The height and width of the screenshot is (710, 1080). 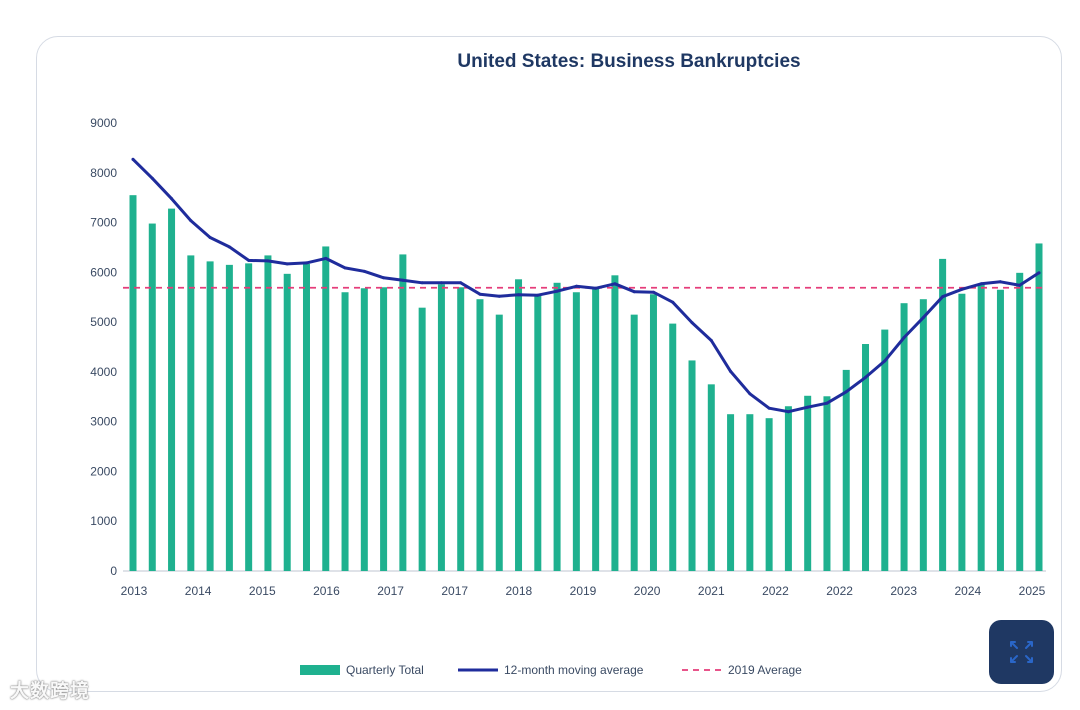 I want to click on expand-button, so click(x=1021, y=652).